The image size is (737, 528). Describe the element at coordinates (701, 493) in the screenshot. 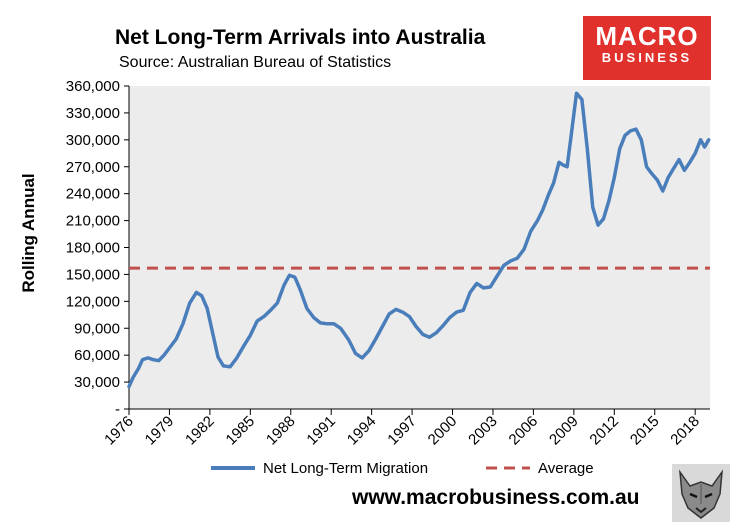

I see `wolf-logo-icon` at that location.